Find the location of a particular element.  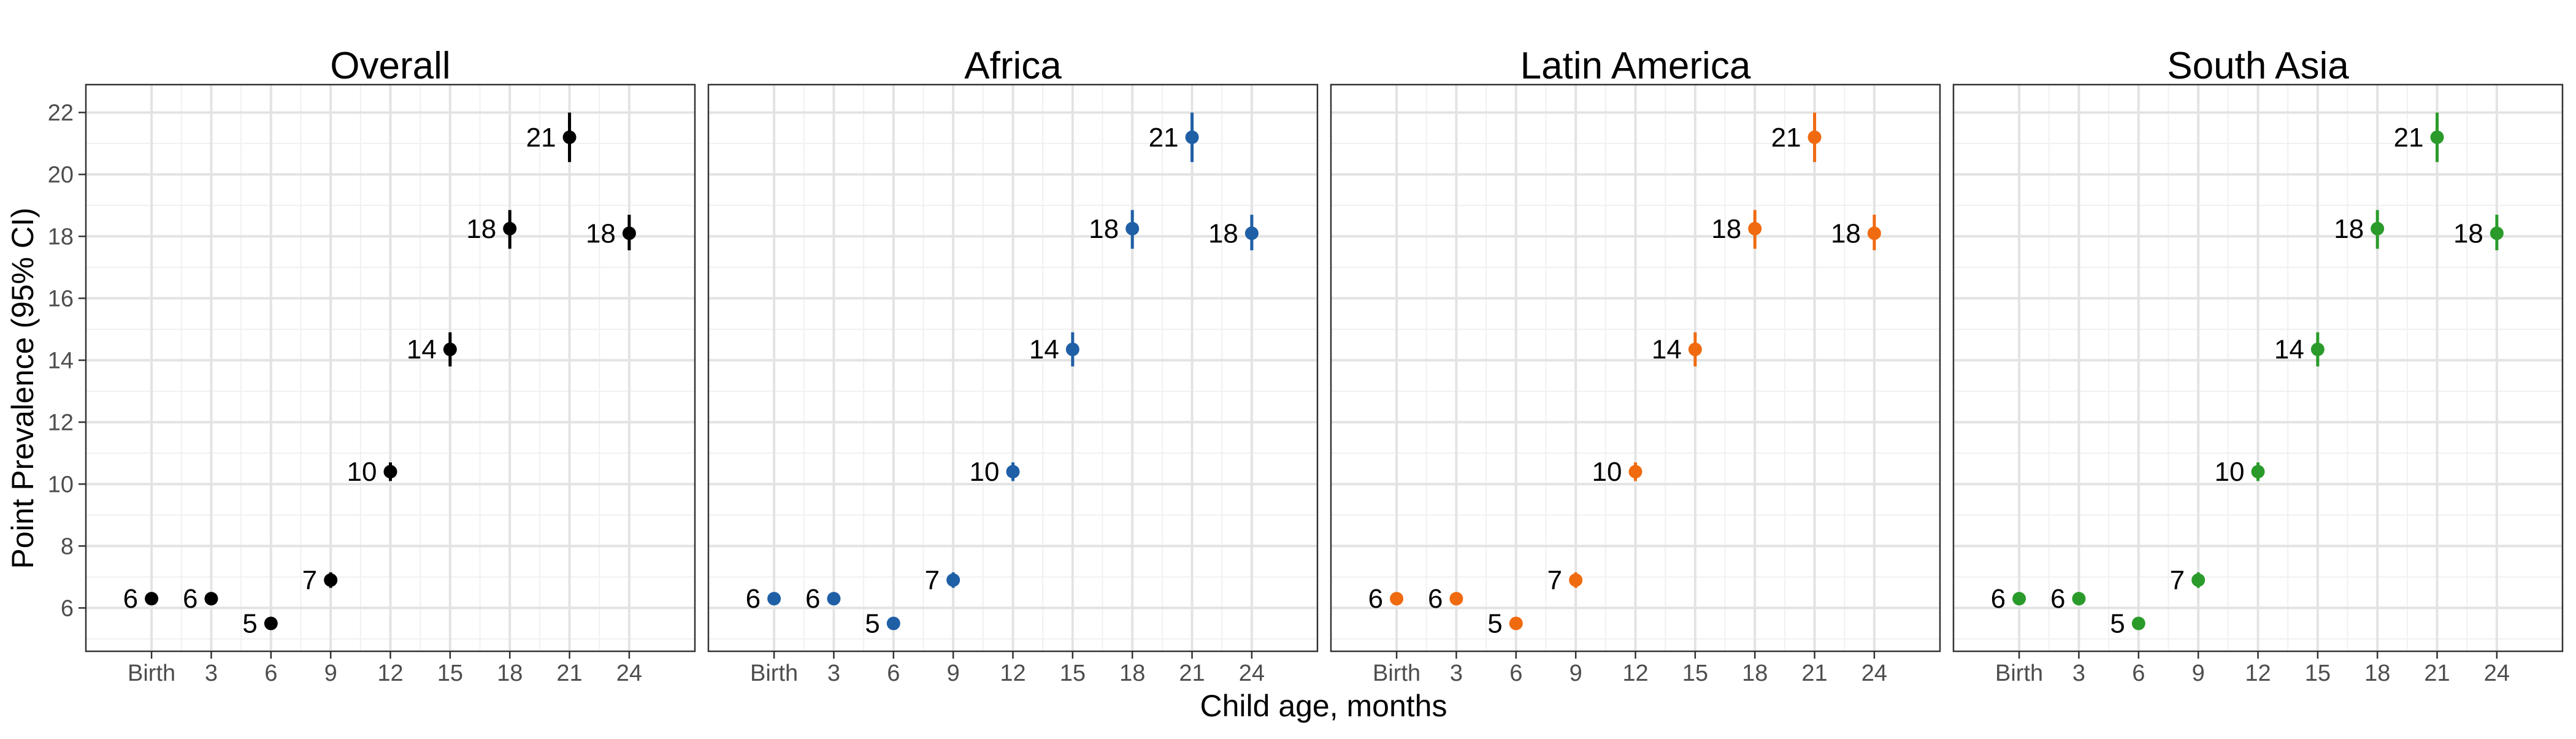

y-tick-label: 16 is located at coordinates (61, 299).